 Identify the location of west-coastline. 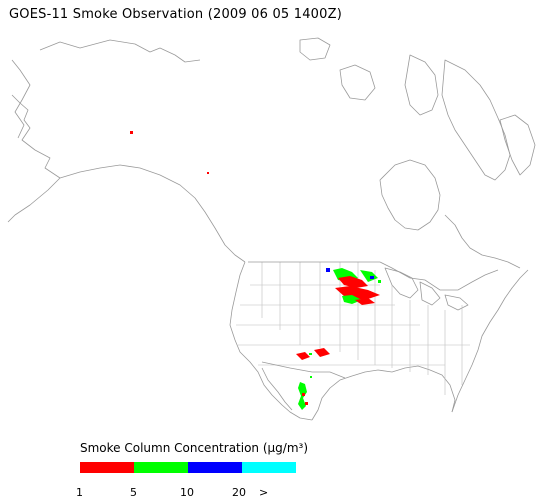
(271, 341).